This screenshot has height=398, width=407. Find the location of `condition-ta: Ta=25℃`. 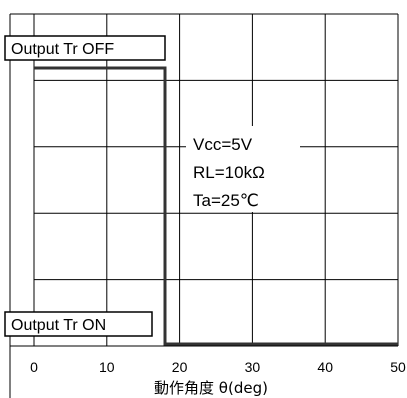

condition-ta: Ta=25℃ is located at coordinates (226, 200).